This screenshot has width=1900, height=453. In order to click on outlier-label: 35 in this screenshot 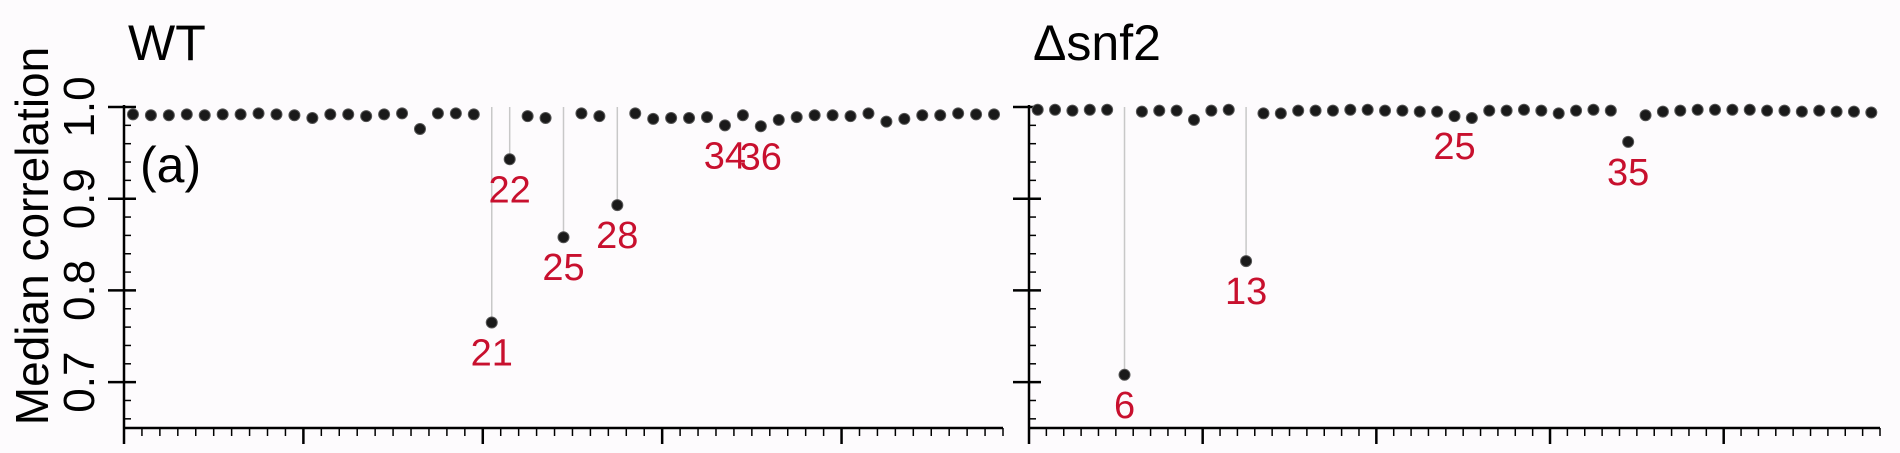, I will do `click(1628, 173)`.